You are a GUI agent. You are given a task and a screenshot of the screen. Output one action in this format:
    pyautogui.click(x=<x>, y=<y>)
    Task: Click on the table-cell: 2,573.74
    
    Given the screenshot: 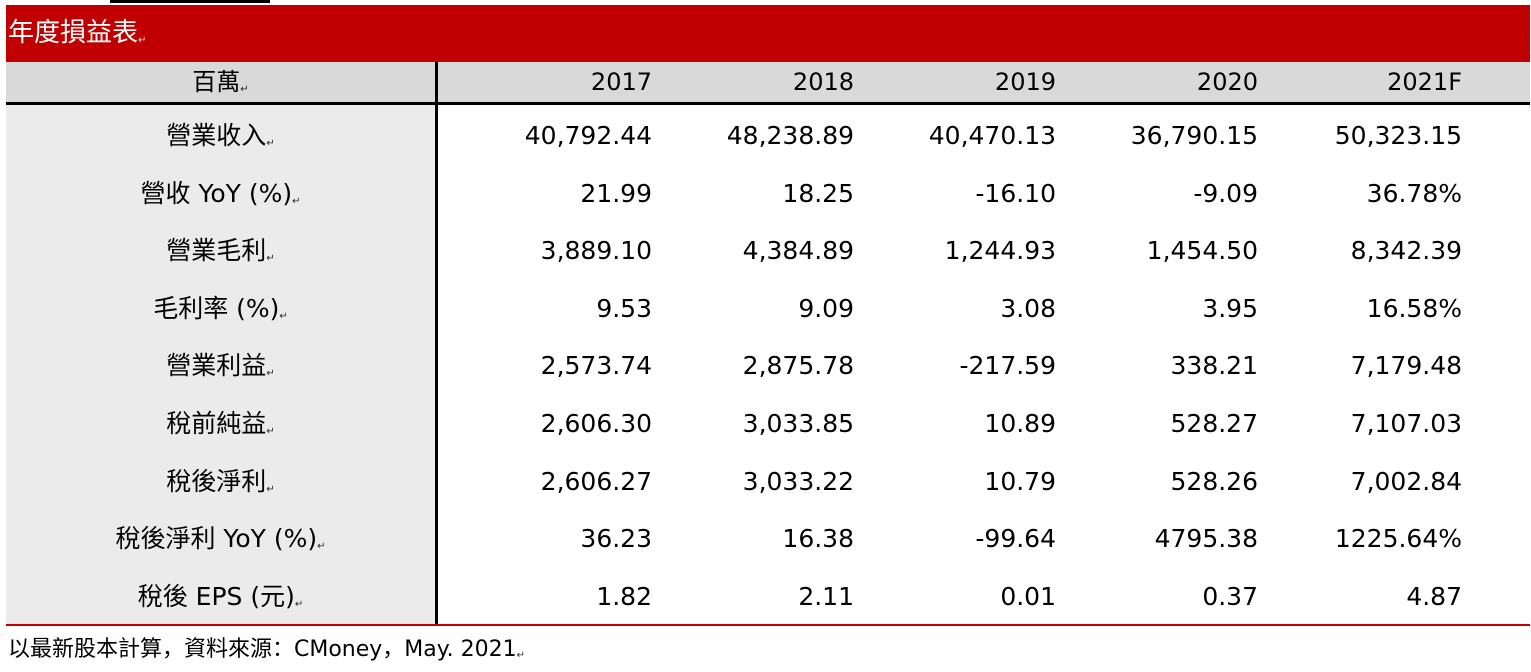 What is the action you would take?
    pyautogui.click(x=596, y=366)
    